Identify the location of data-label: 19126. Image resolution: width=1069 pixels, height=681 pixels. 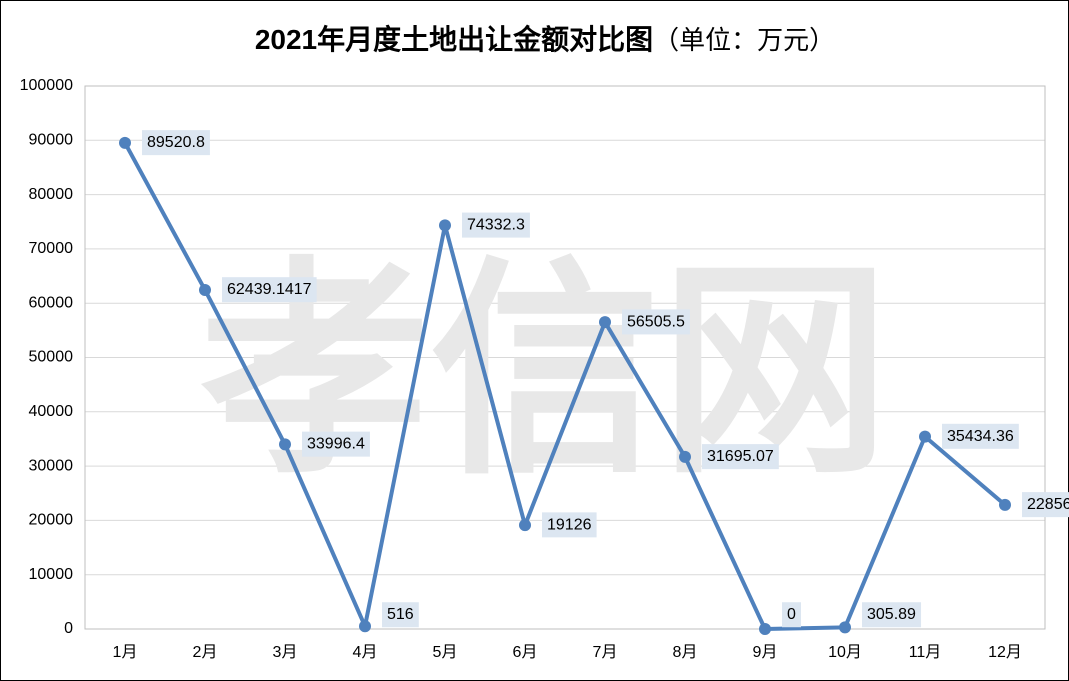
(569, 524).